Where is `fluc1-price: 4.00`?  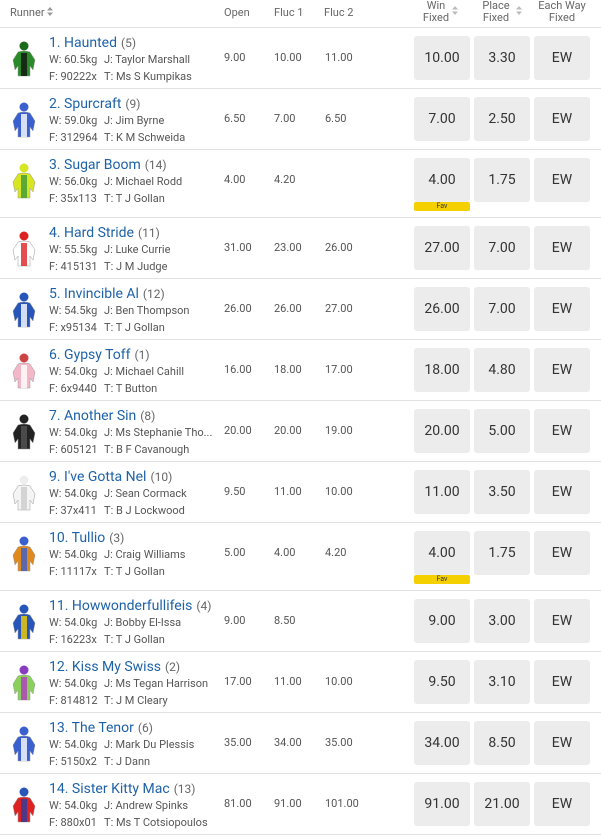 fluc1-price: 4.00 is located at coordinates (285, 552).